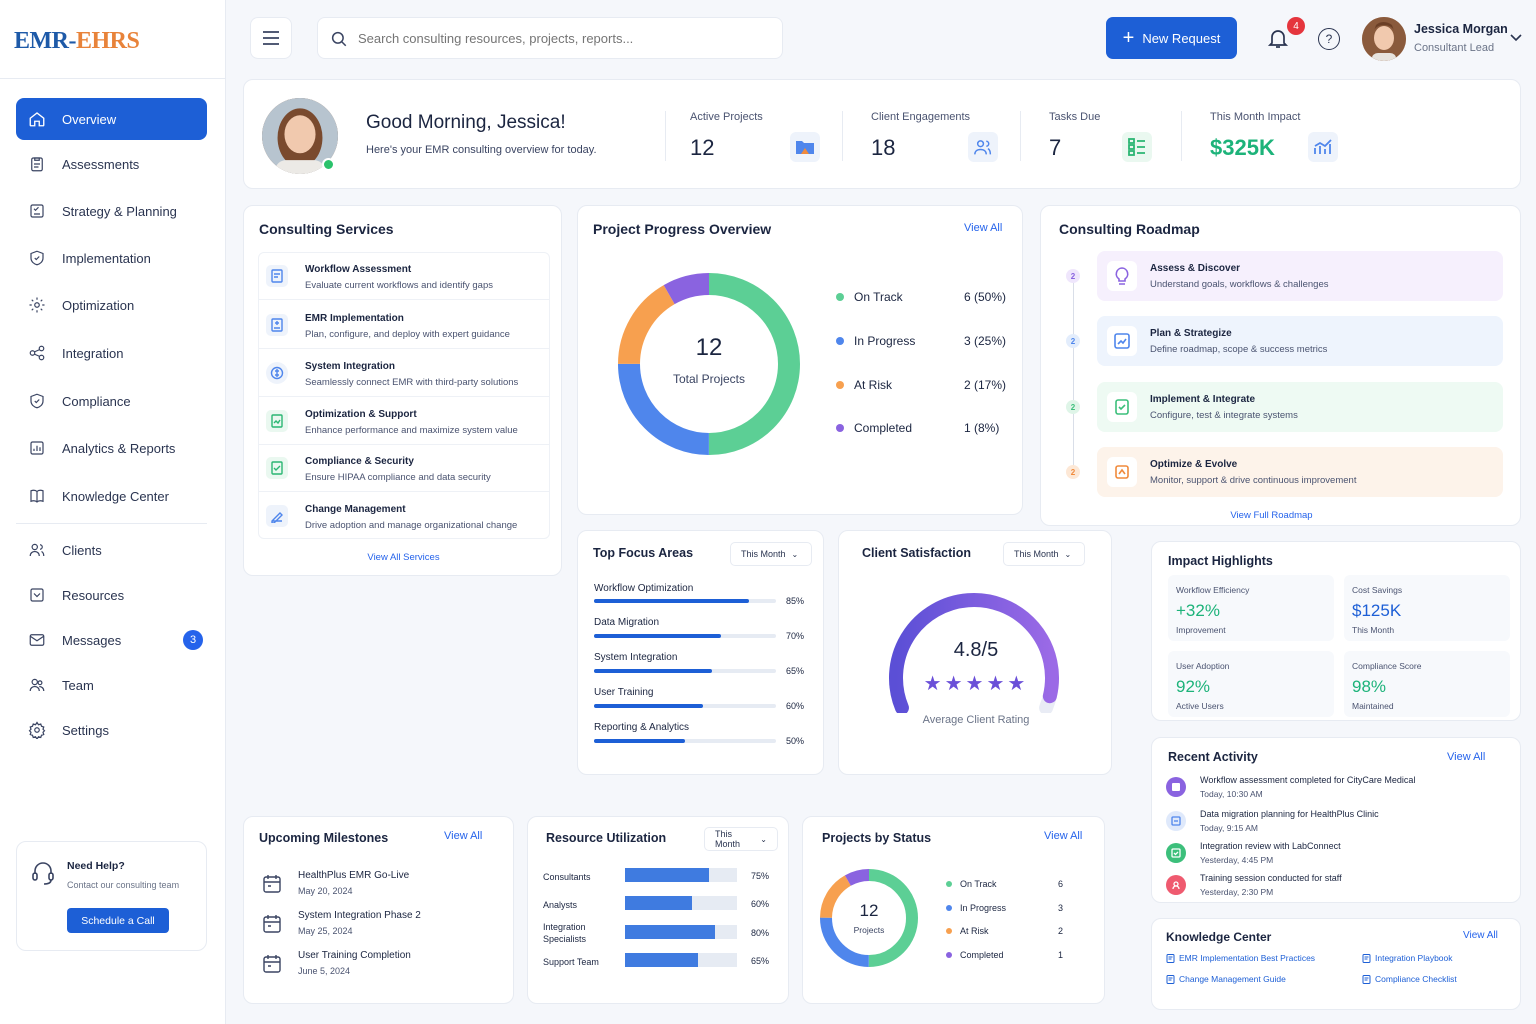  I want to click on roadmap-step-desc: Configure, test & integrate systems, so click(1224, 415).